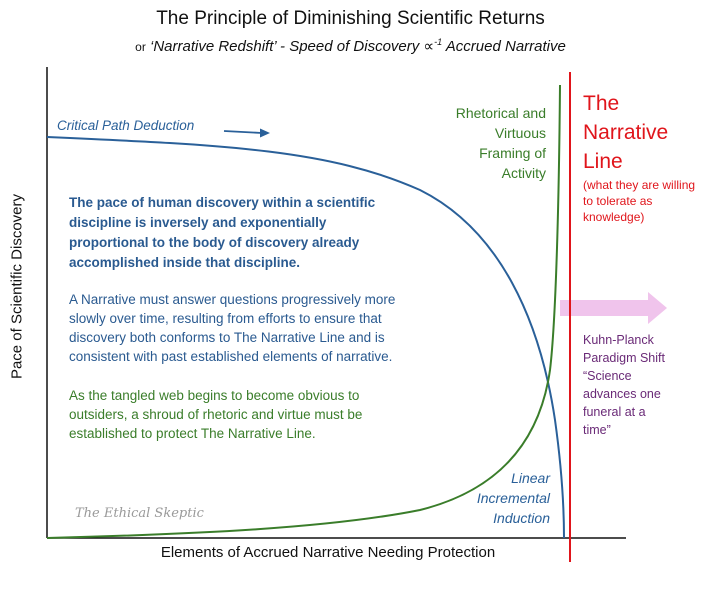  What do you see at coordinates (17, 286) in the screenshot?
I see `y-axis-label: Pace of Scientific Discovery` at bounding box center [17, 286].